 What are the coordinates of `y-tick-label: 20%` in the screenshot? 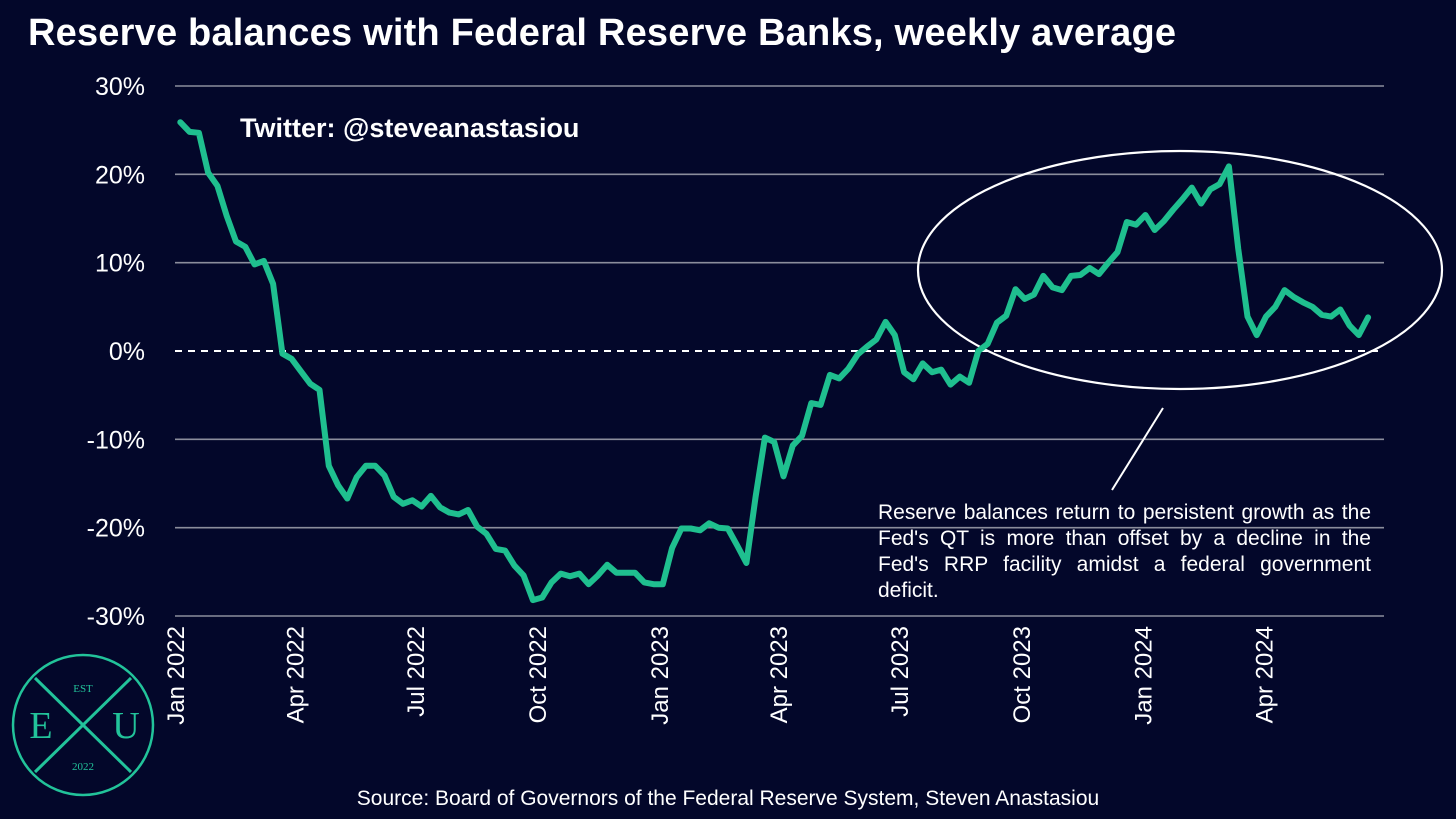 It's located at (120, 175).